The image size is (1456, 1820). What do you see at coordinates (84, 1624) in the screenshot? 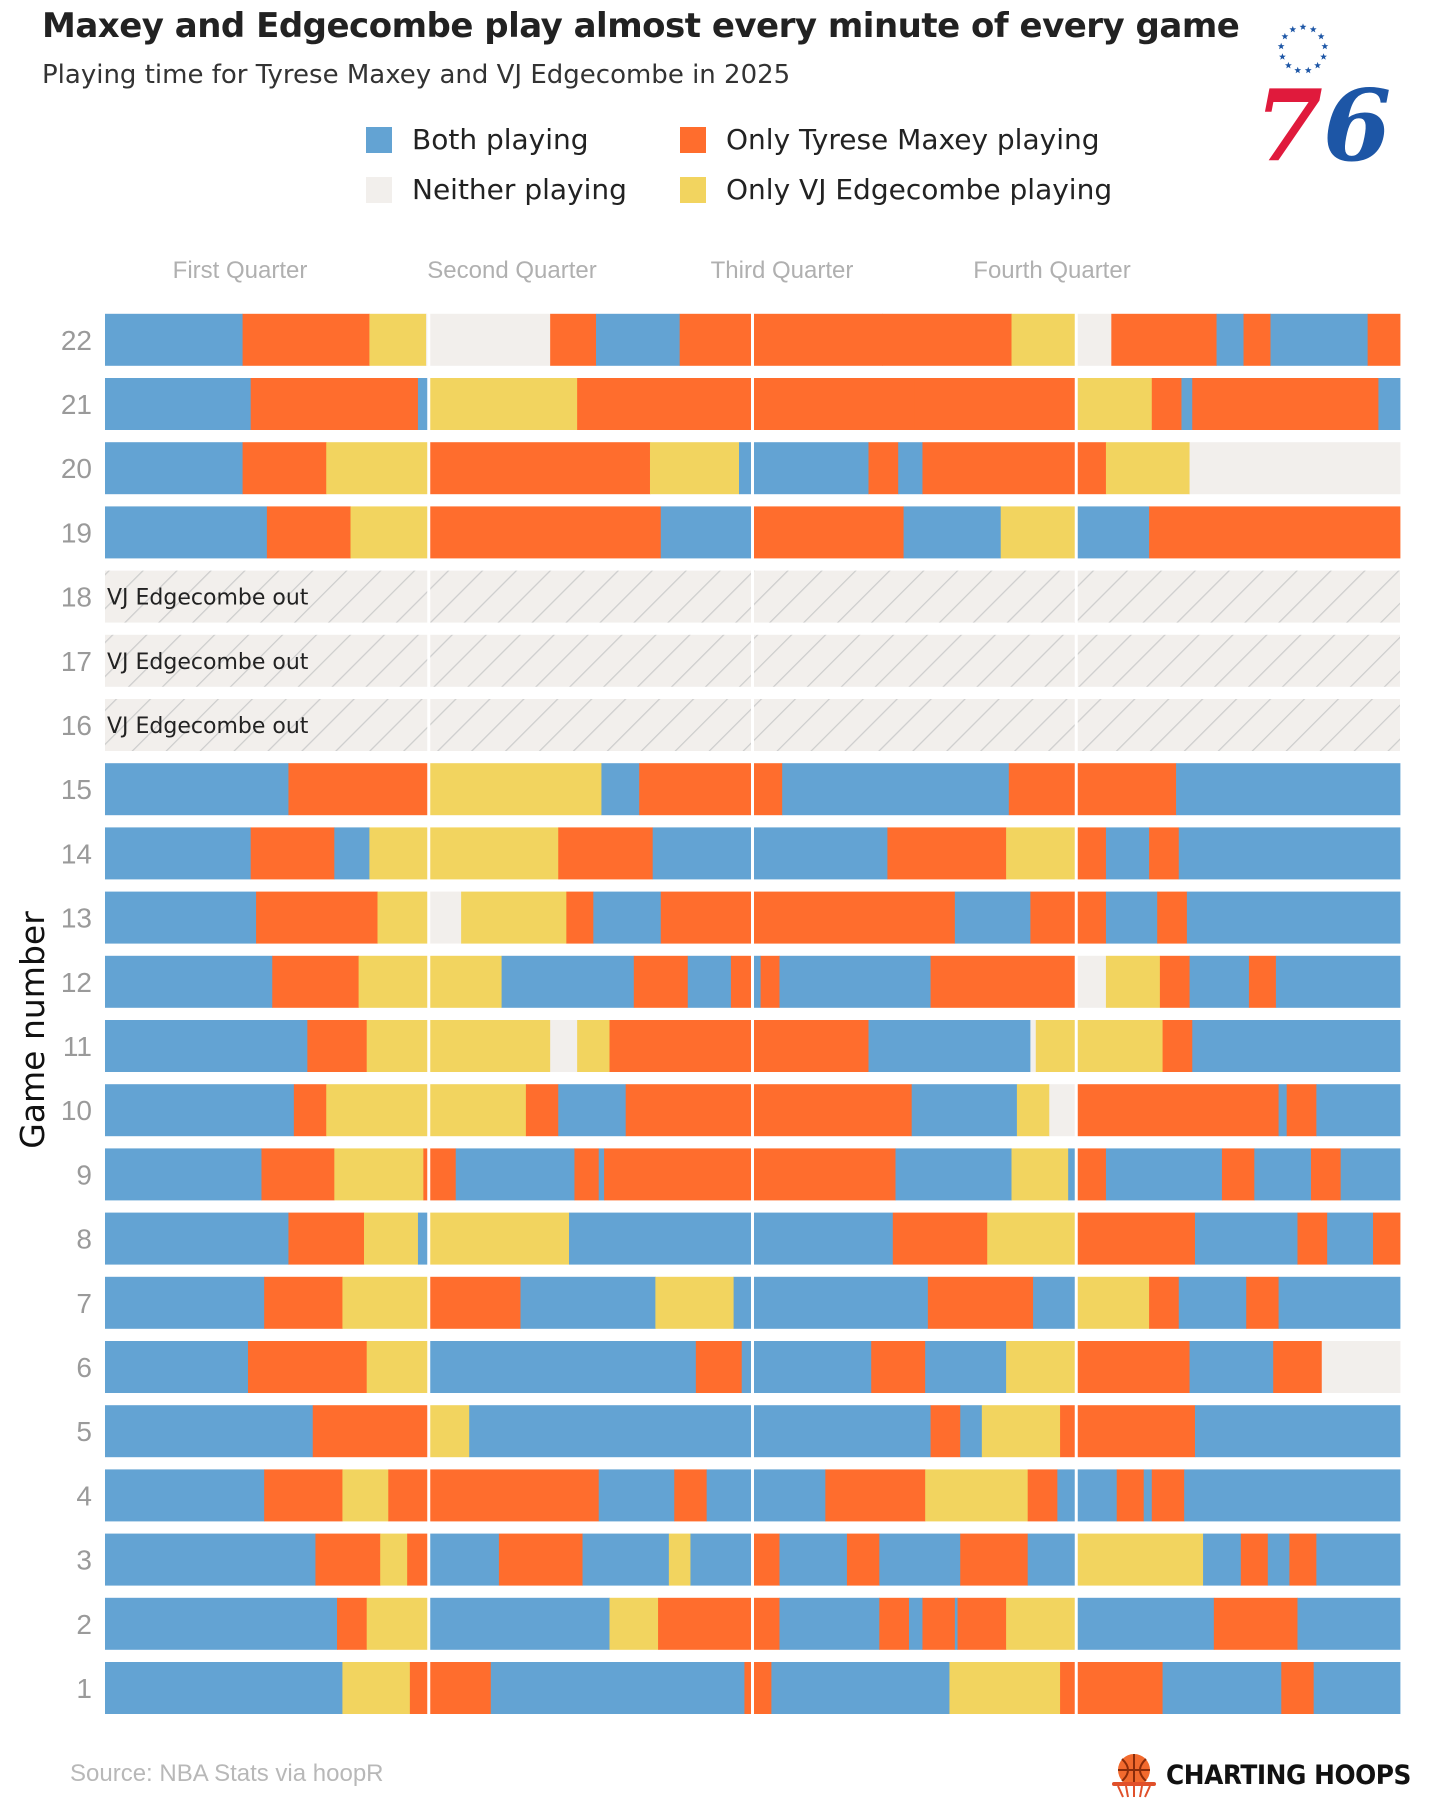
I see `game-number-label: 2` at bounding box center [84, 1624].